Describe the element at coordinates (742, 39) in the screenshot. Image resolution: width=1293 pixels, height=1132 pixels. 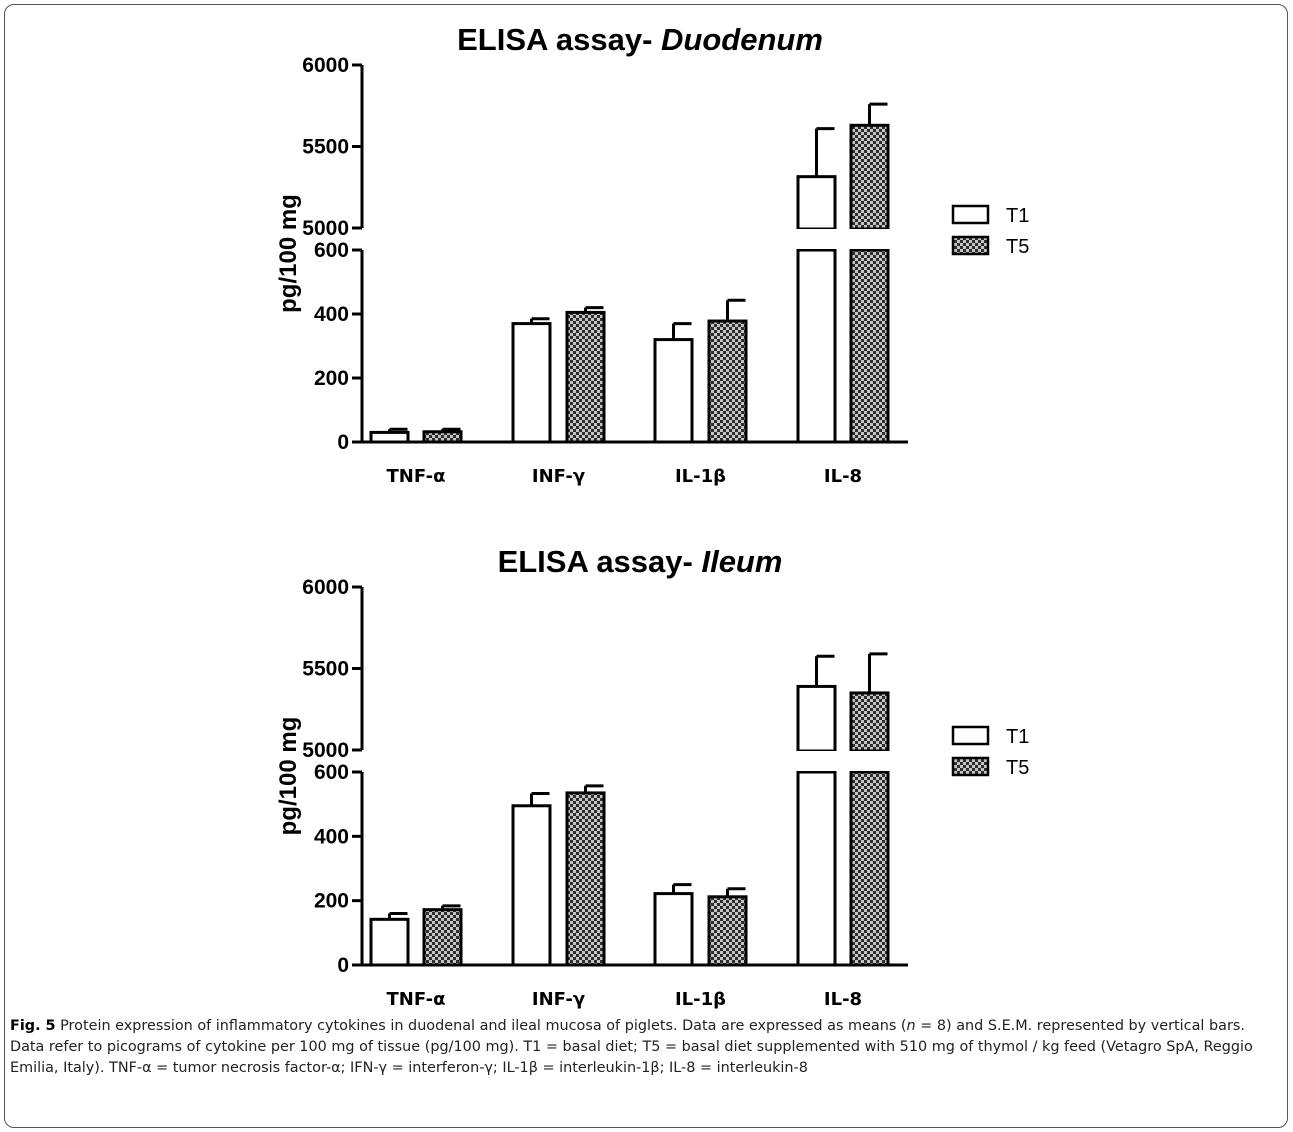
I see `duodenum-title-italic: Duodenum` at that location.